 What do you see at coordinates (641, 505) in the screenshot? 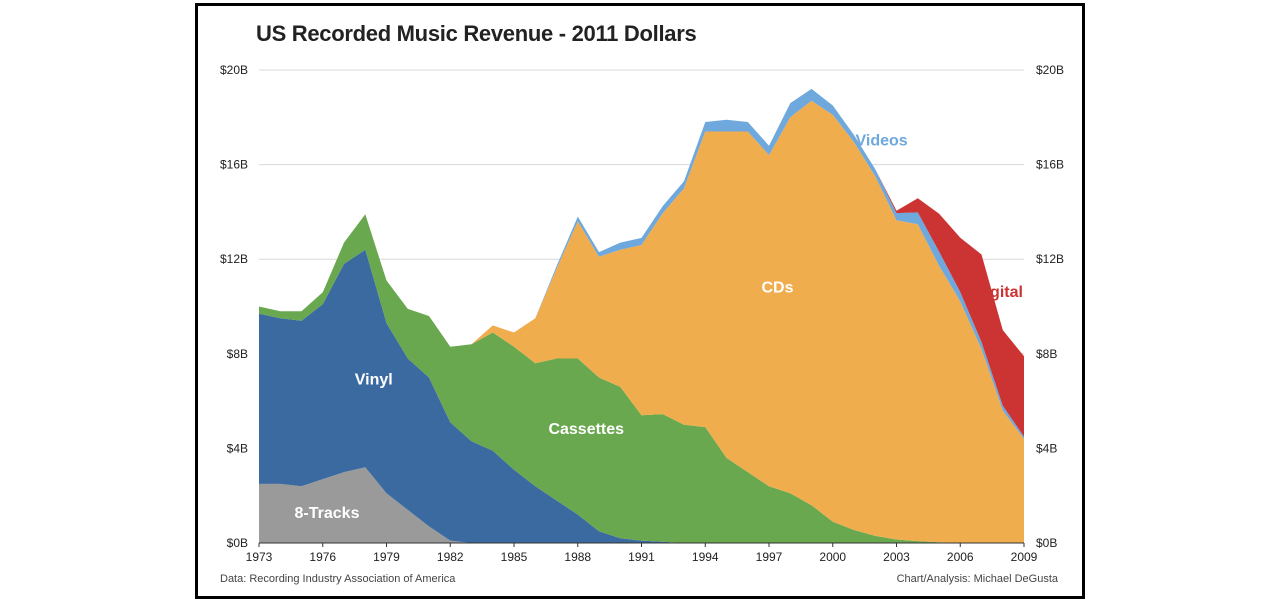
I see `area-8-tracks` at bounding box center [641, 505].